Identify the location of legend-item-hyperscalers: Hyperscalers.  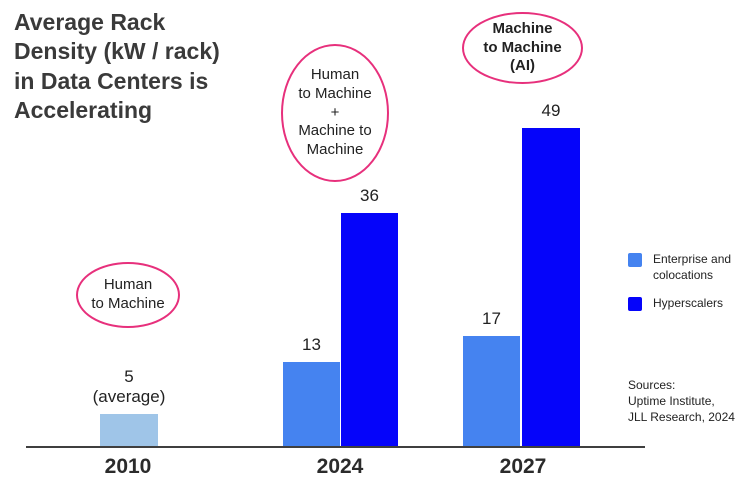
(679, 304).